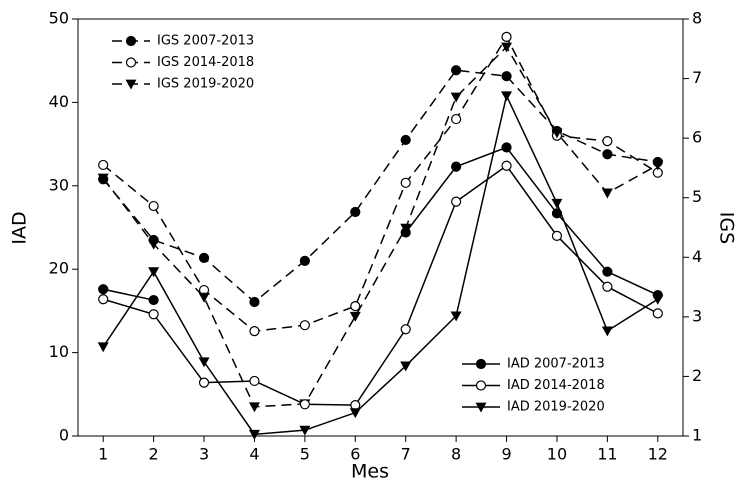  I want to click on y-tick-label: 30, so click(59, 184).